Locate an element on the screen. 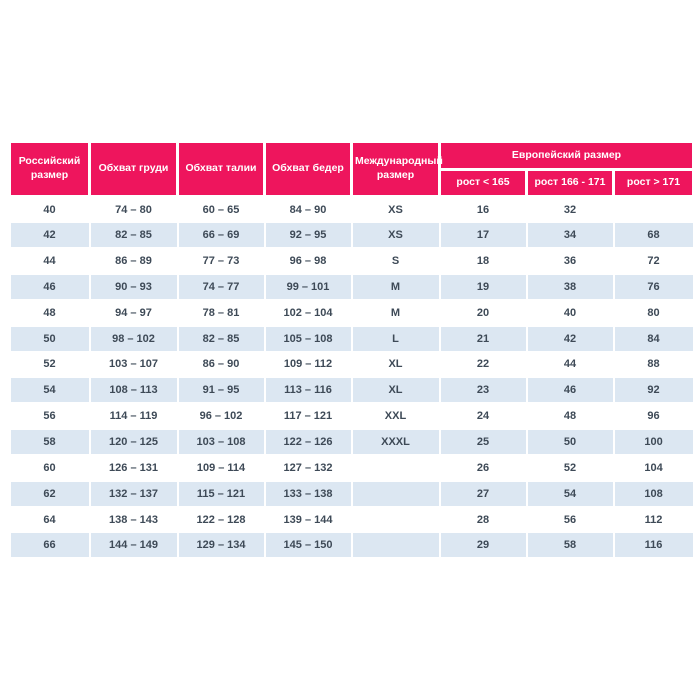 This screenshot has height=700, width=700. table-cell: XXL is located at coordinates (395, 416).